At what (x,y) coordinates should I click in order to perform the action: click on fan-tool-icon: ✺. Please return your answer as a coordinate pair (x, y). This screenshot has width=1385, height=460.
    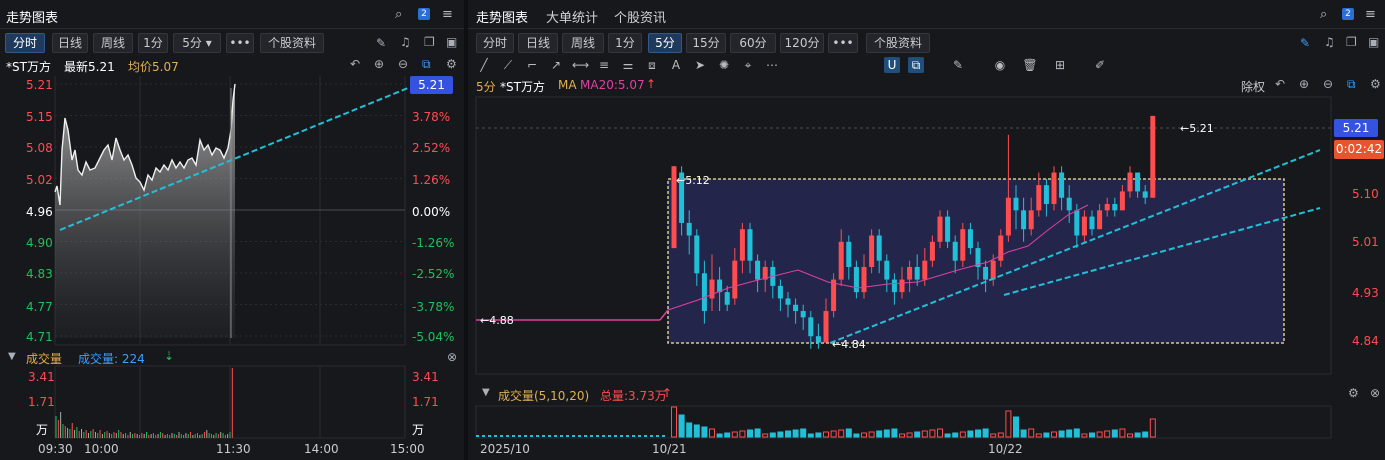
    Looking at the image, I should click on (724, 65).